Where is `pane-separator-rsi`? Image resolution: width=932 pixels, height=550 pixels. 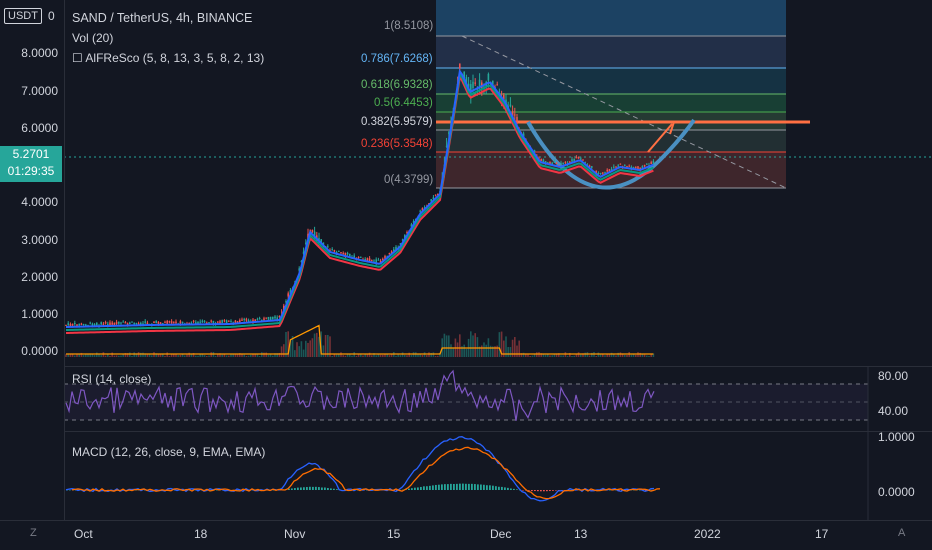
pane-separator-rsi is located at coordinates (498, 366).